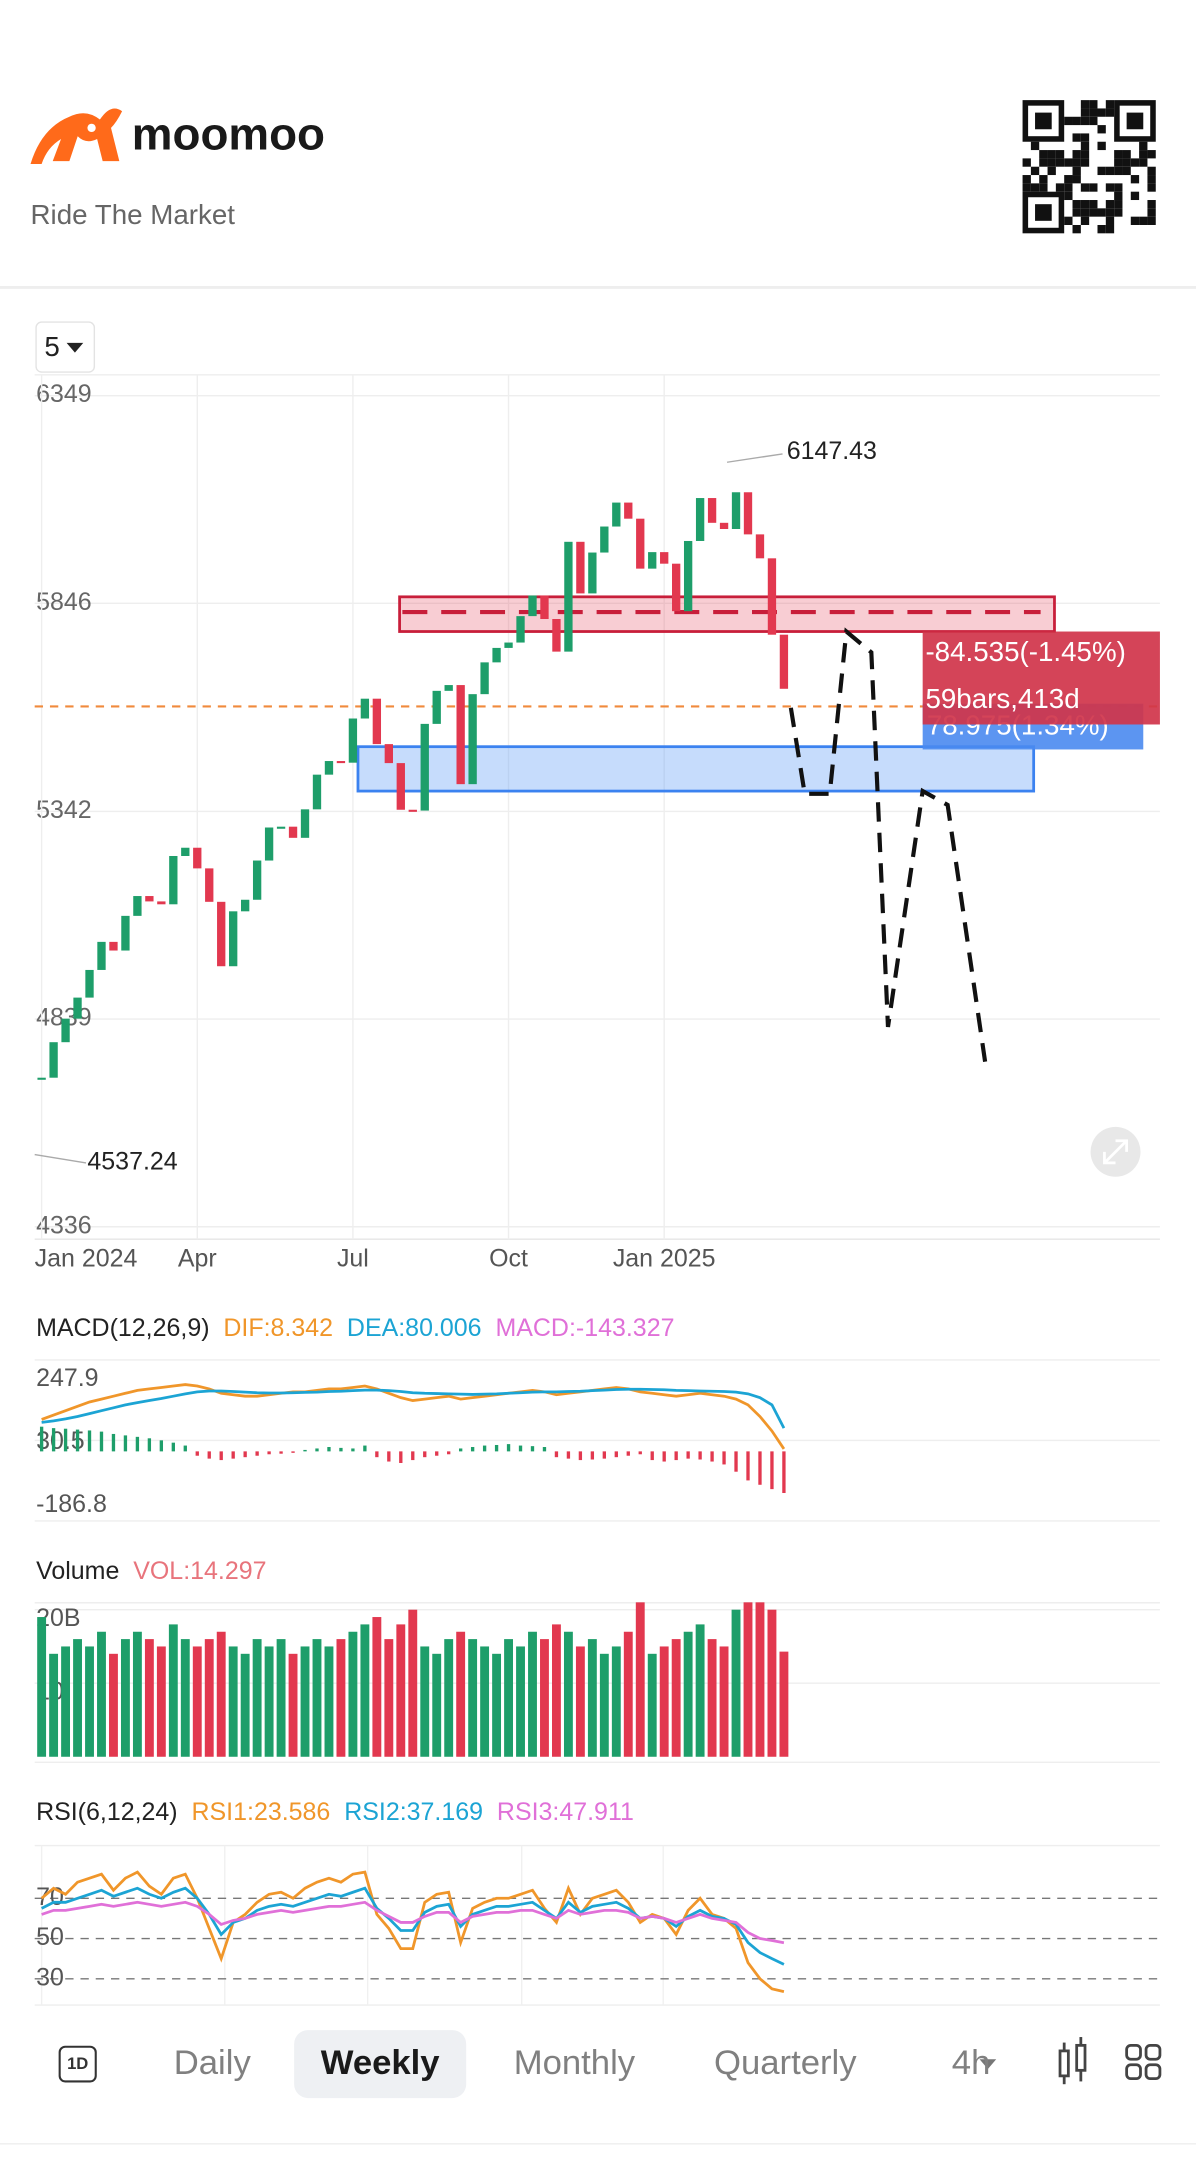  What do you see at coordinates (50, 1897) in the screenshot?
I see `y-tick-label: 70` at bounding box center [50, 1897].